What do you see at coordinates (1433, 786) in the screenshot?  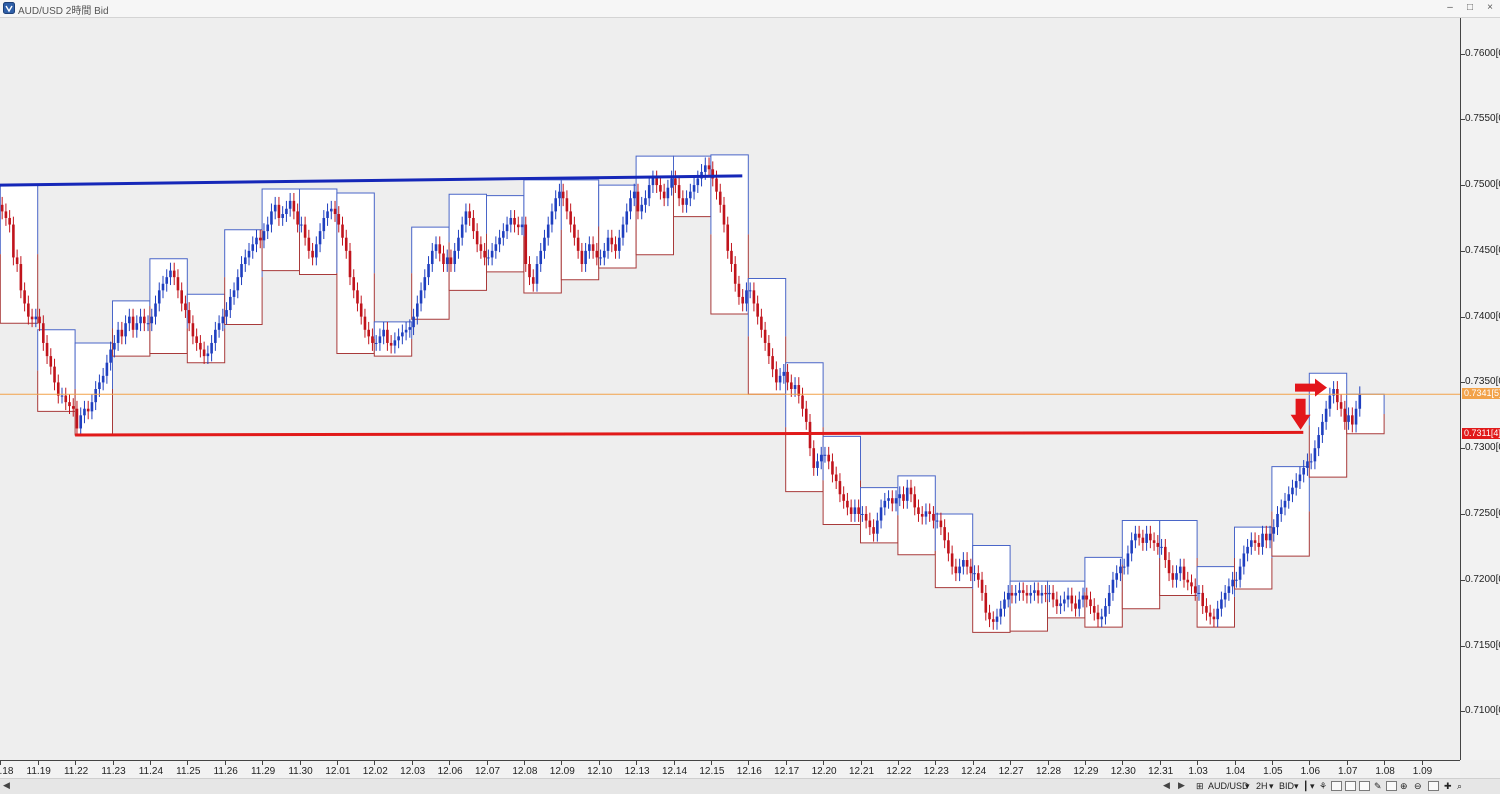 I see `settings-icon` at bounding box center [1433, 786].